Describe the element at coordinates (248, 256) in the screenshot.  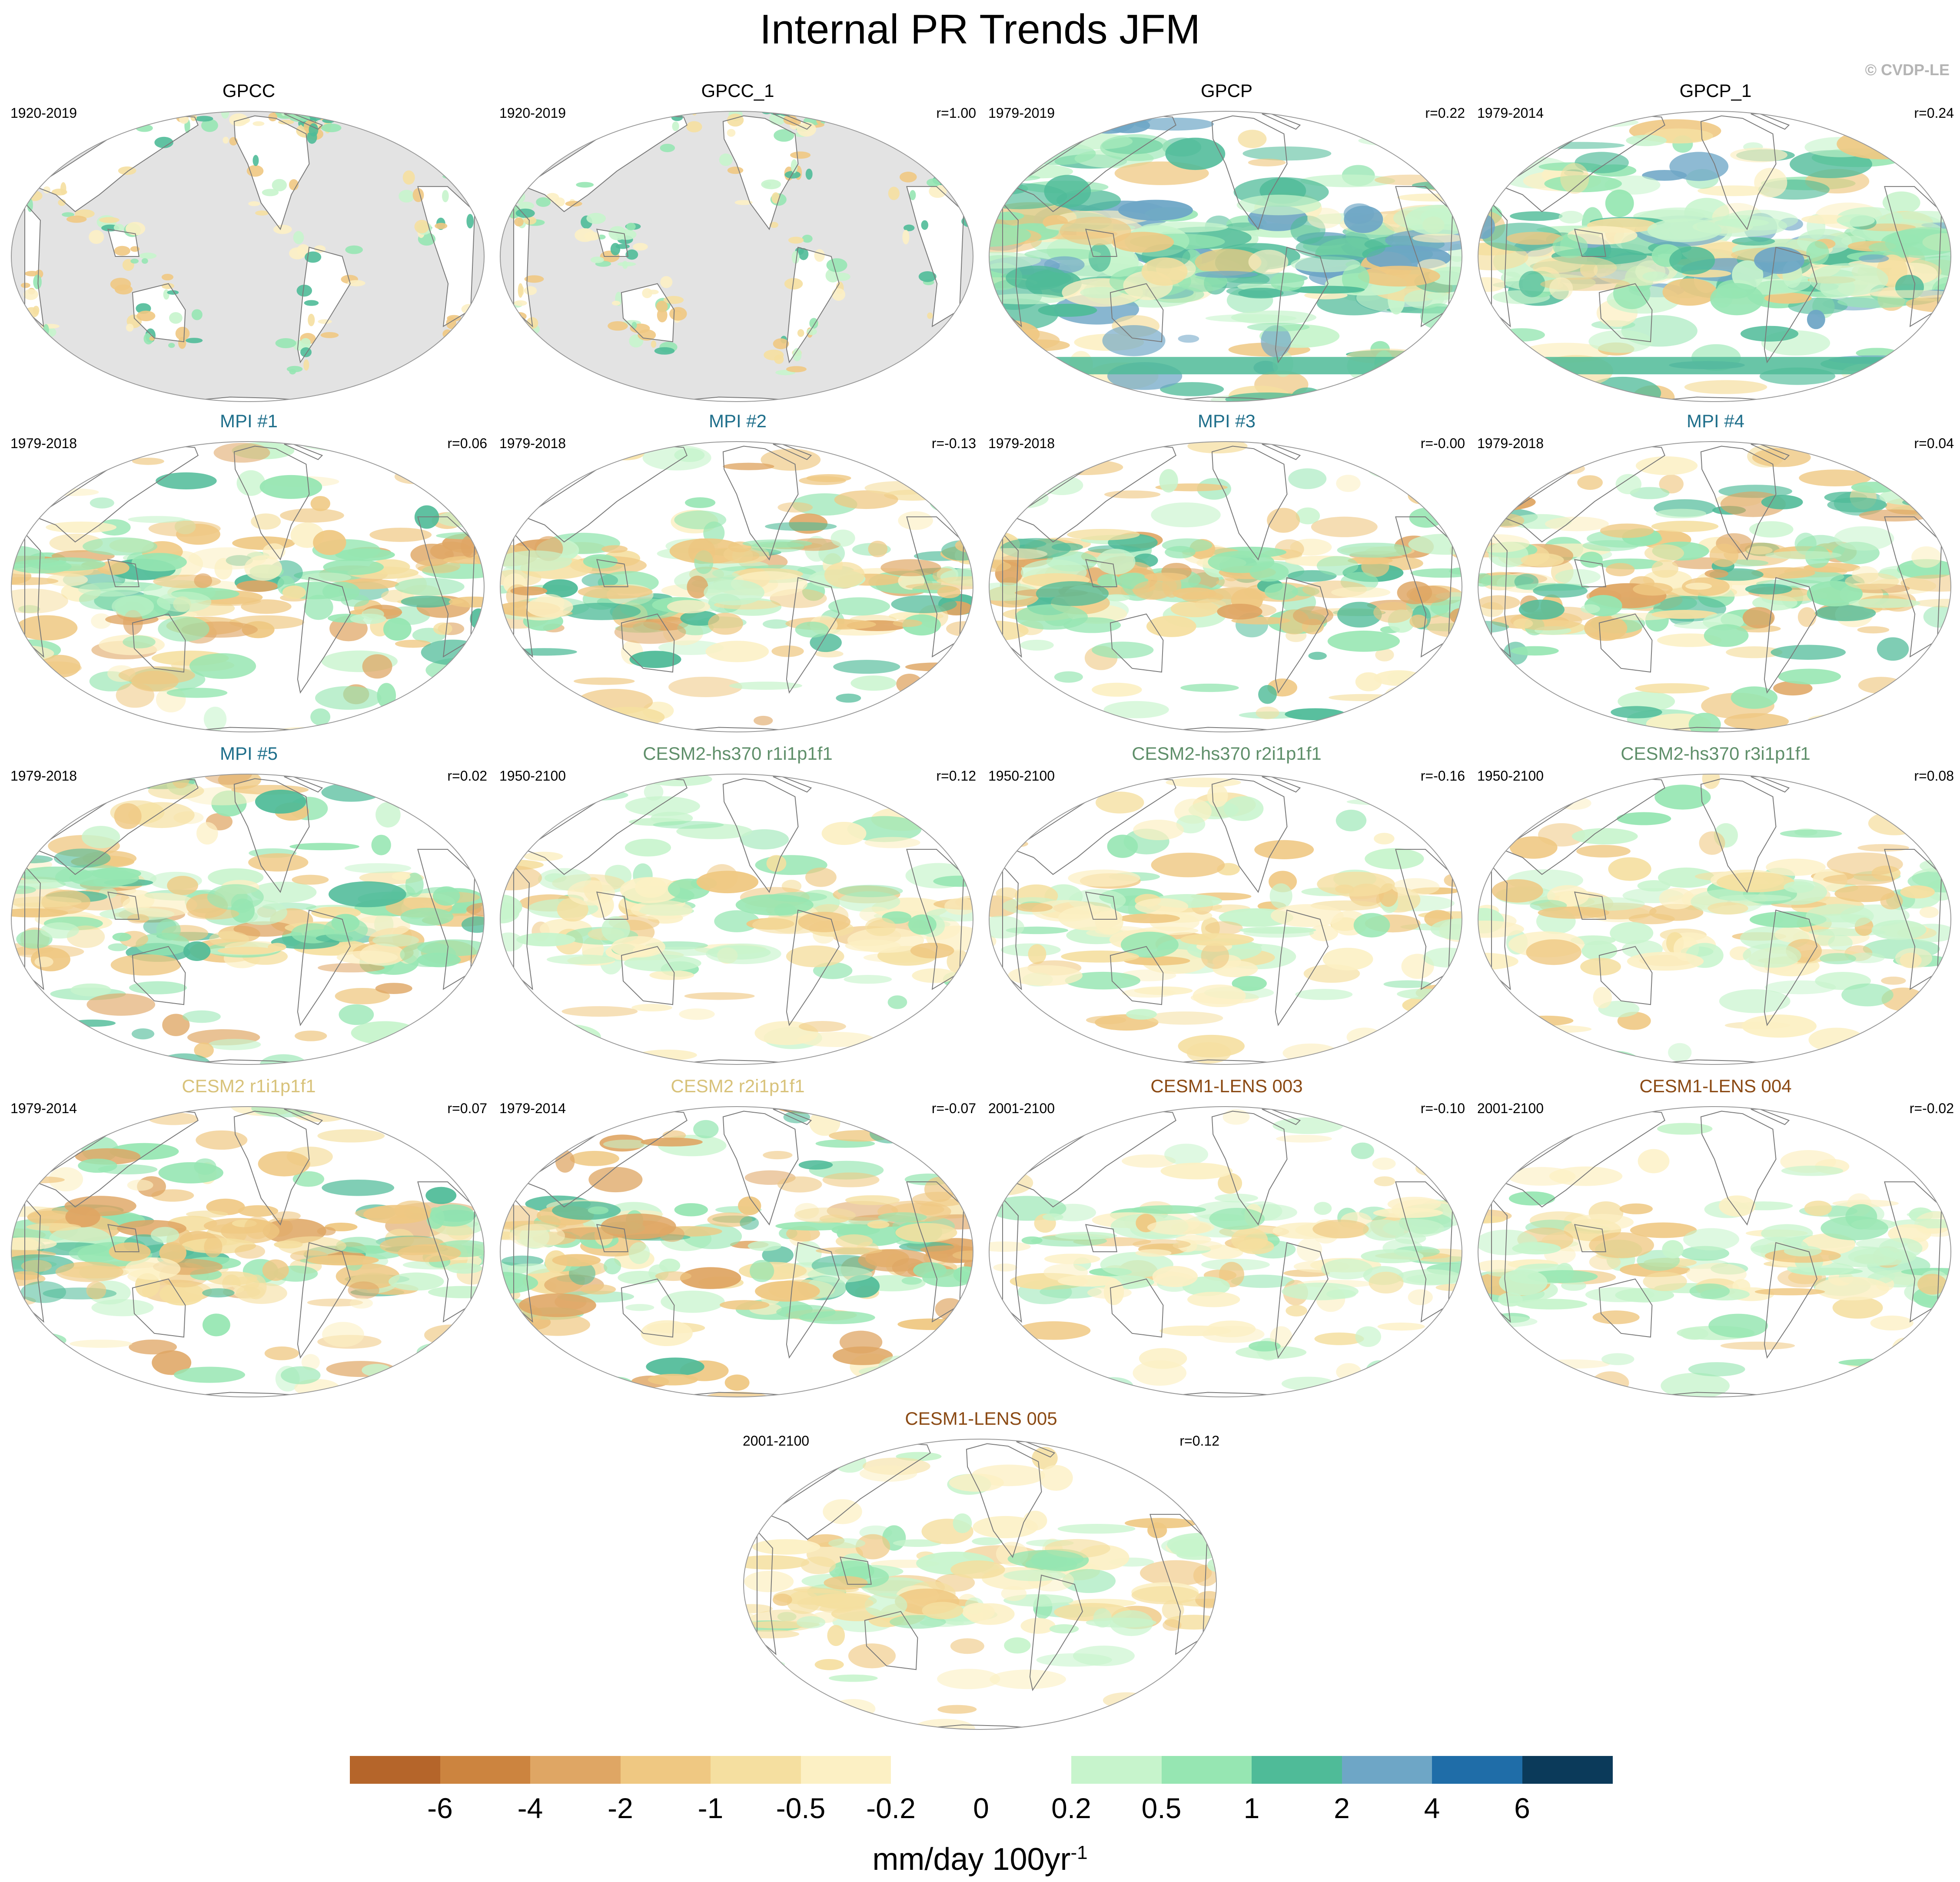
I see `map-outline` at that location.